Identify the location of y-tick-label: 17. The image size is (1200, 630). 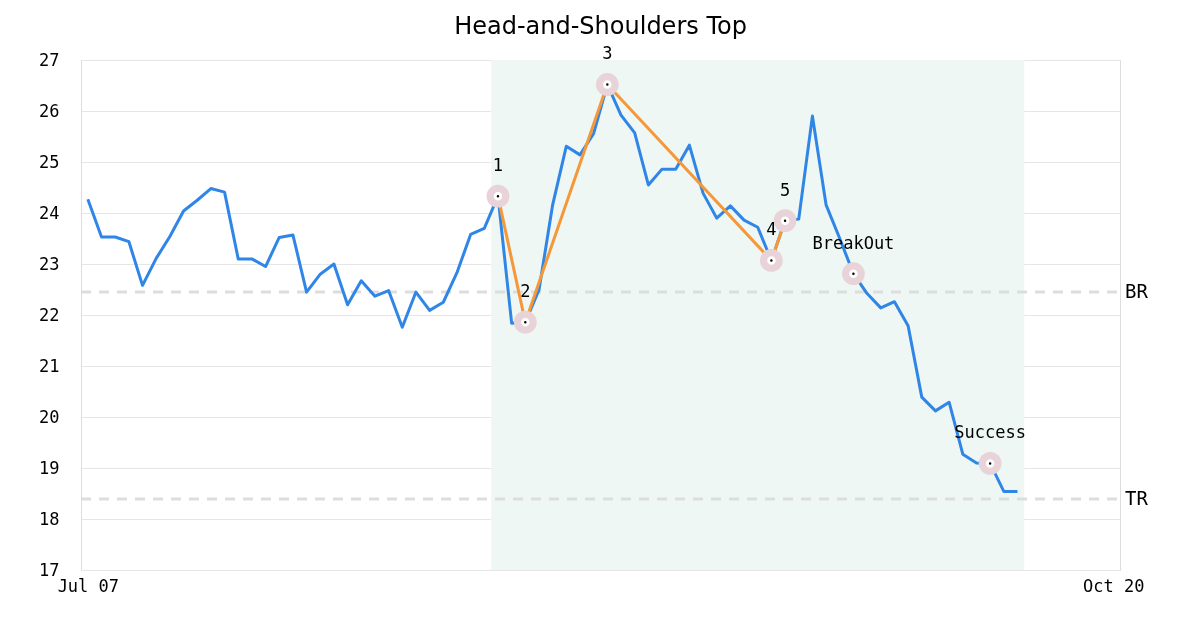
(49, 569).